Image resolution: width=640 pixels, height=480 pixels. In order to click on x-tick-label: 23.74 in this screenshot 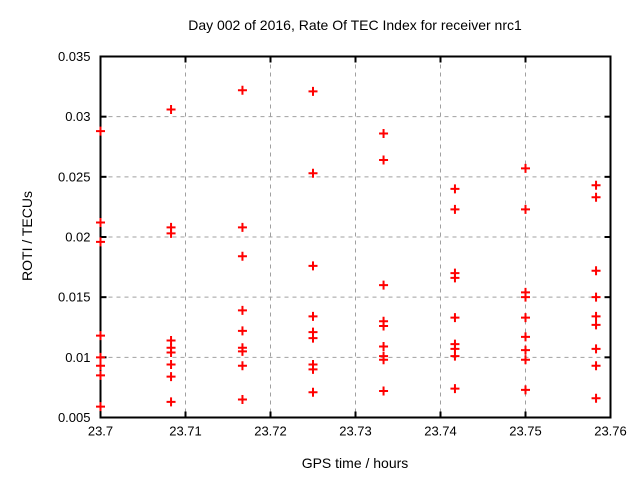, I will do `click(440, 431)`.